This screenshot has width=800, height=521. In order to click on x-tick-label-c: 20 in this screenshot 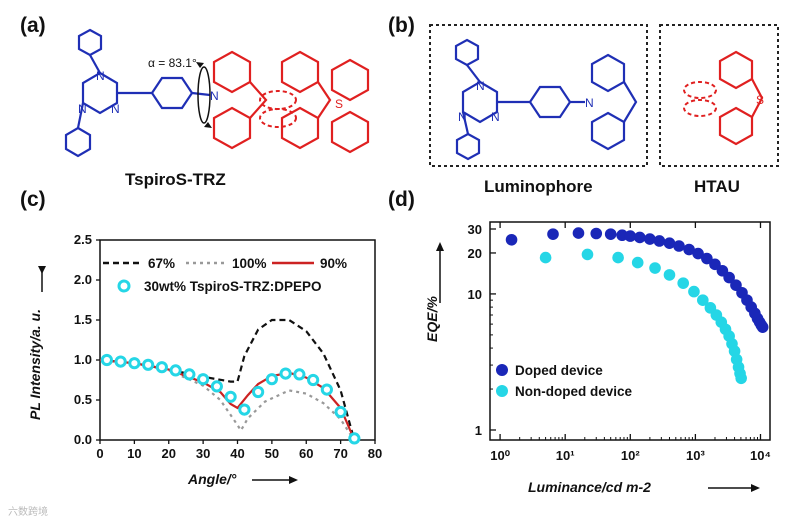, I will do `click(169, 453)`.